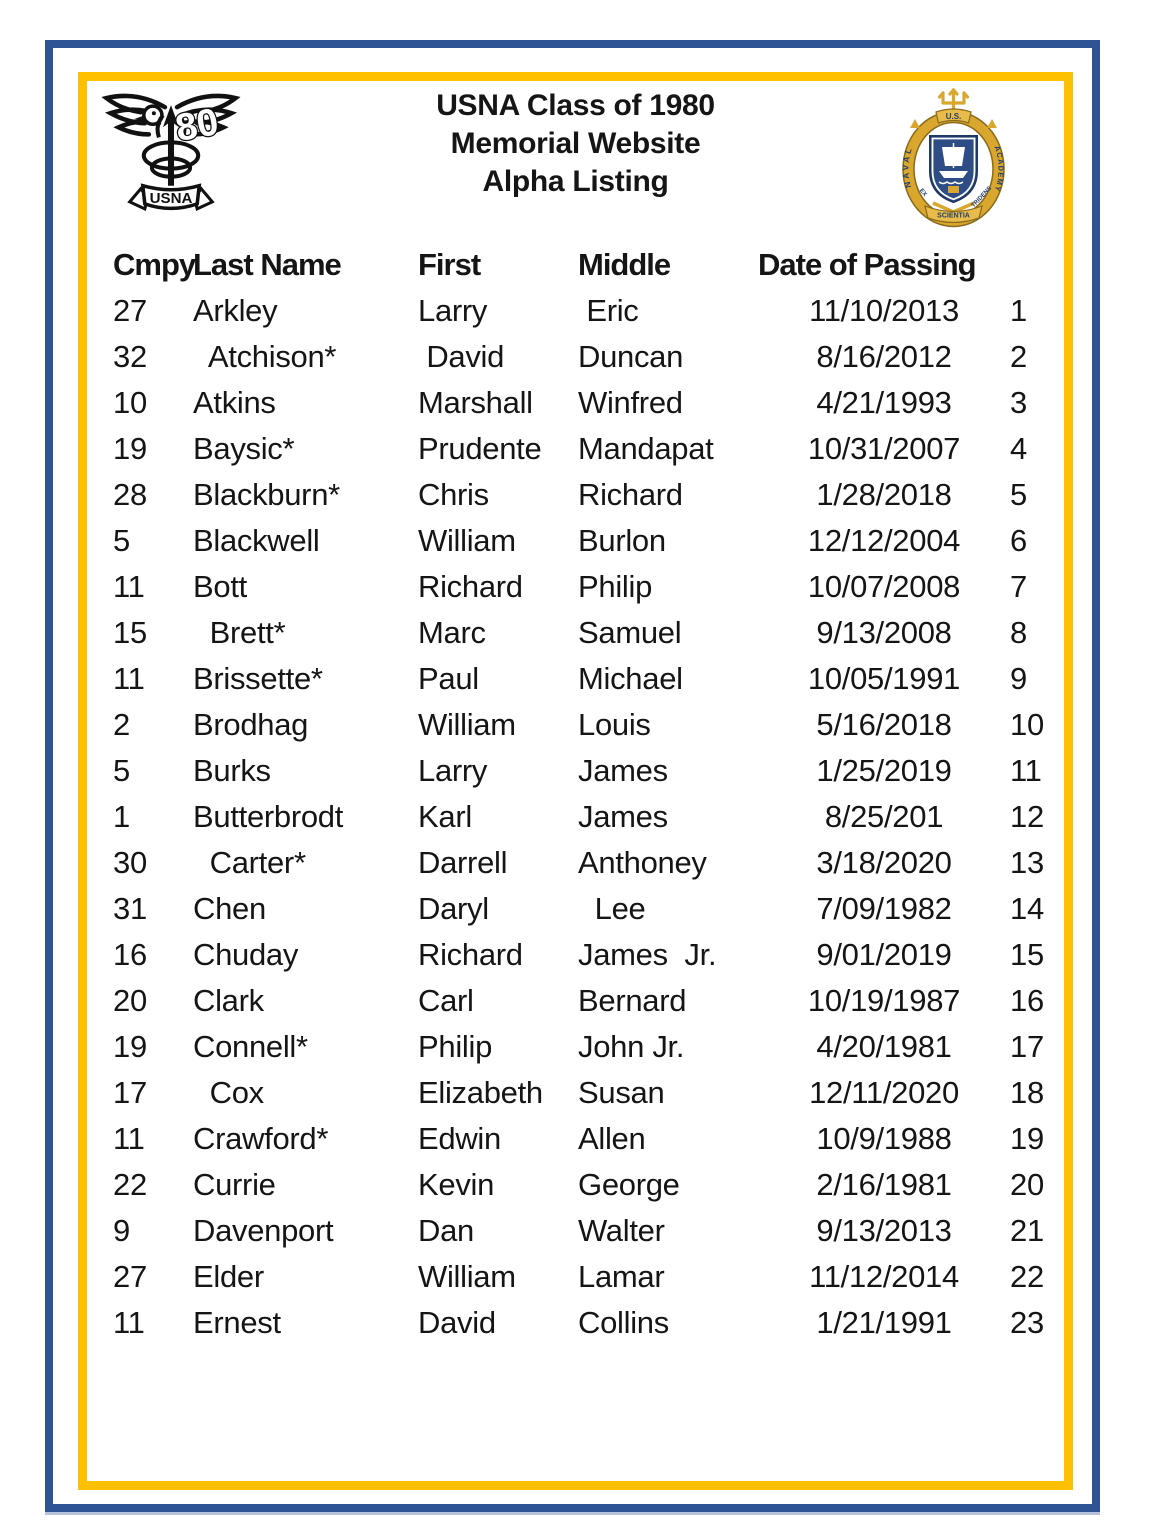  Describe the element at coordinates (575, 105) in the screenshot. I see `title-line-1: USNA Class of 1980` at that location.